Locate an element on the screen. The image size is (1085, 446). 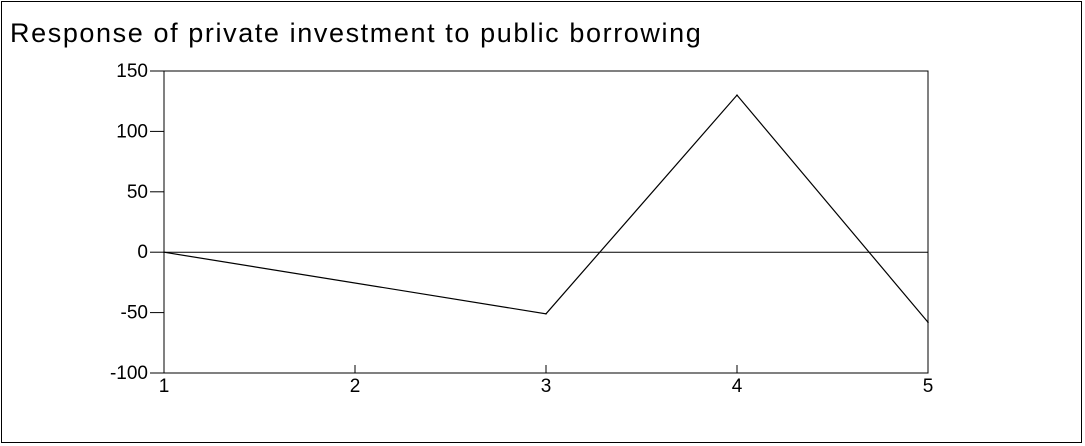
x-tick-label: 1 is located at coordinates (164, 386).